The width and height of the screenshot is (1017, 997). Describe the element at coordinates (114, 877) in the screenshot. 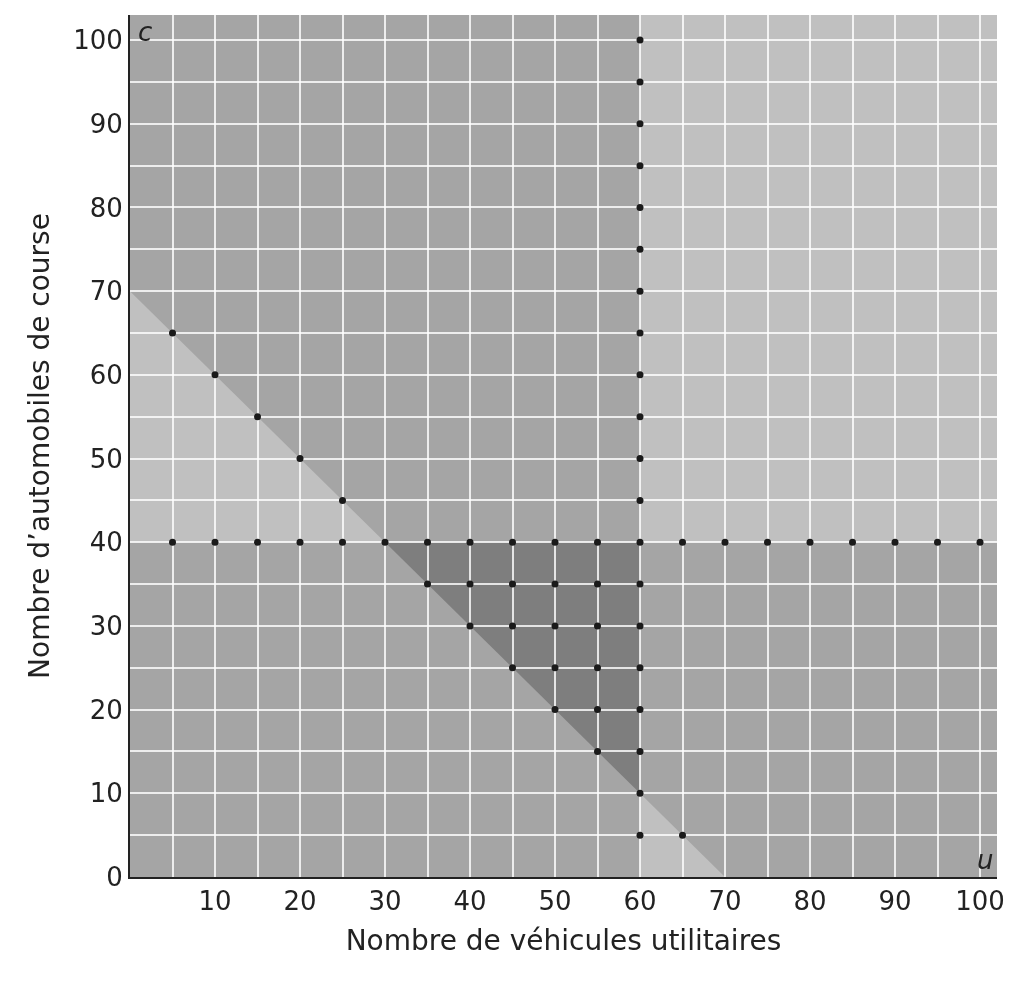

I see `y-tick-label: 0` at that location.